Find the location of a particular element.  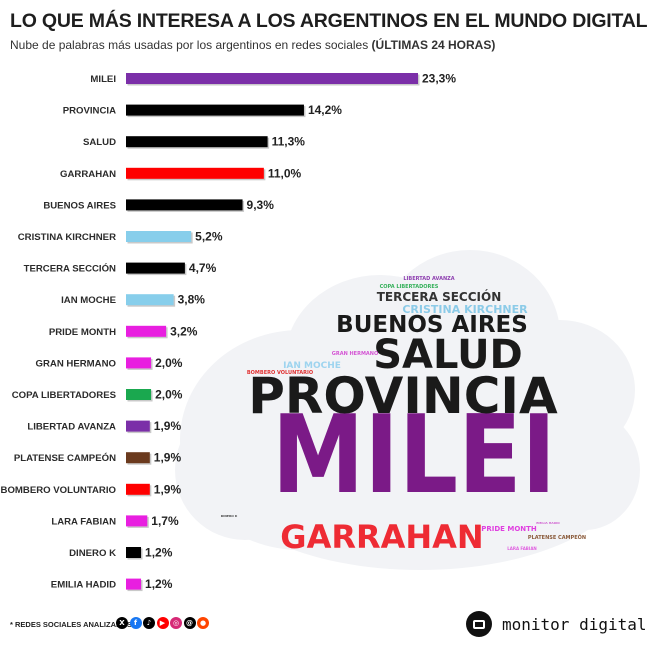

cloud-word-copa-libertadores: COPA LIBERTADORES is located at coordinates (409, 287).